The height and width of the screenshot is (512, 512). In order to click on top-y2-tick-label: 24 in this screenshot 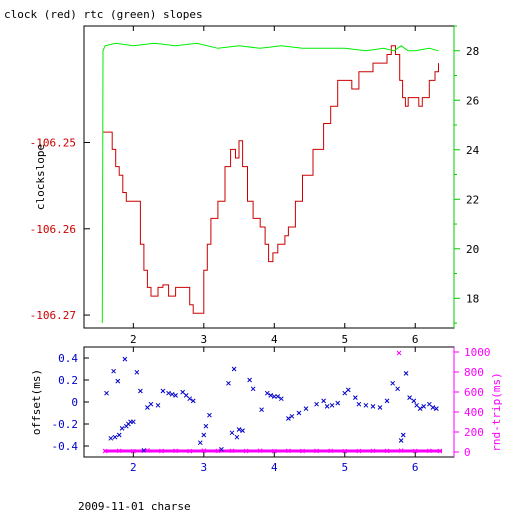, I will do `click(473, 150)`.